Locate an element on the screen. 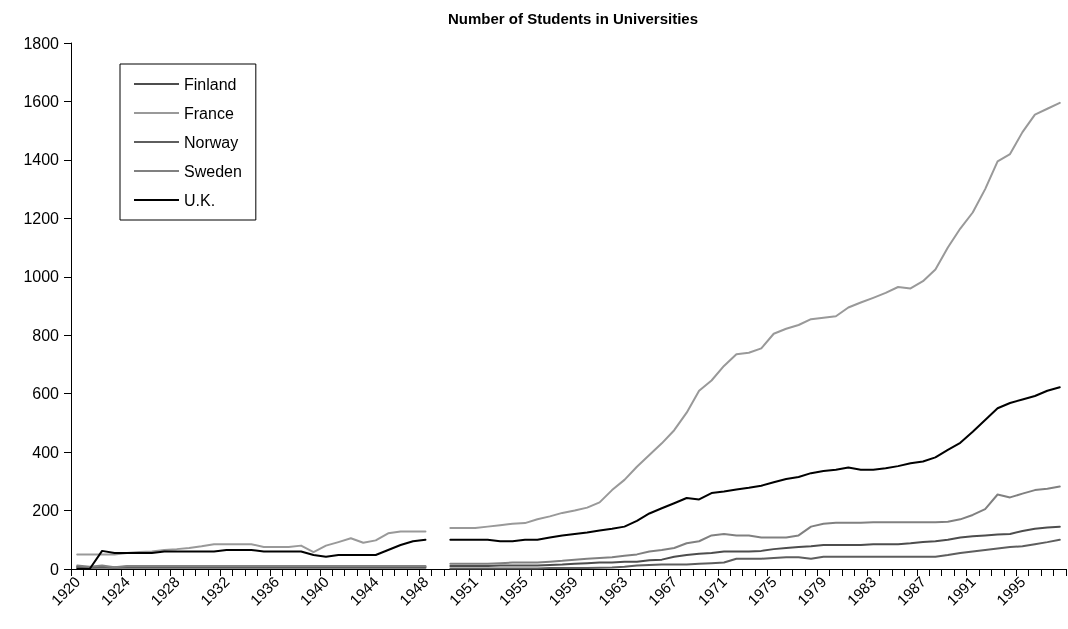 This screenshot has height=629, width=1068. y-tick-label: 1400 is located at coordinates (41, 160).